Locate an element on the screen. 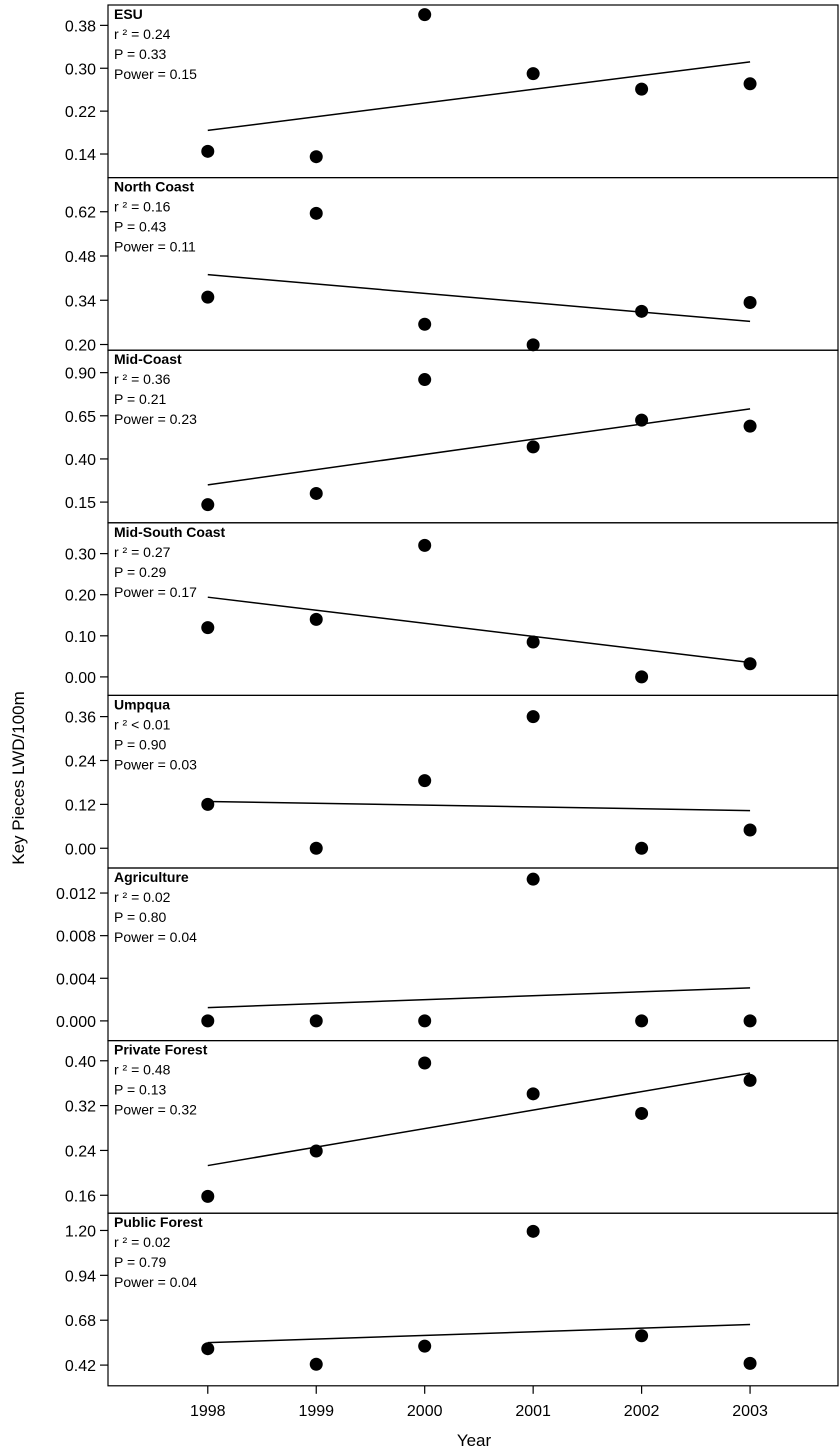 The image size is (839, 1450). y-tick-label: 0.30 is located at coordinates (80, 69).